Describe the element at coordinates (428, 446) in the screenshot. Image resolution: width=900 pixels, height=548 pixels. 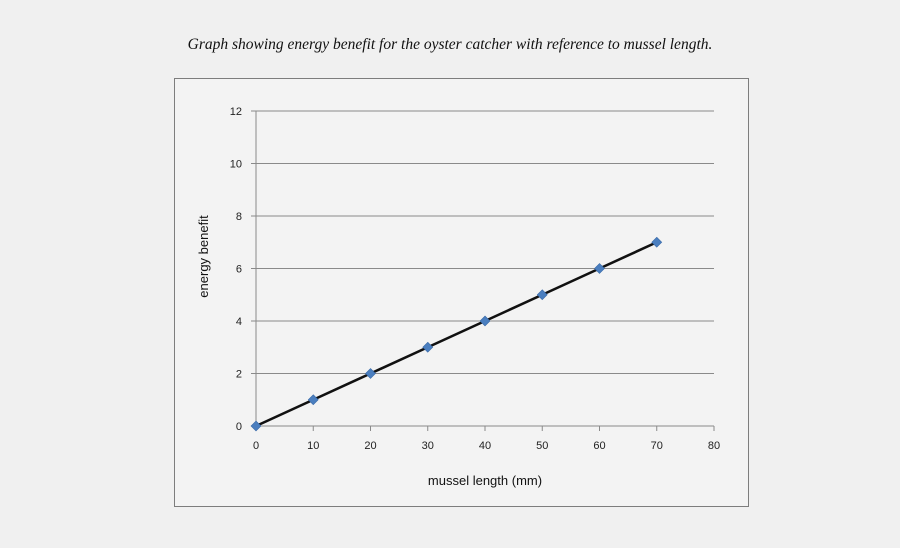
I see `x-tick-label-30: 30` at that location.